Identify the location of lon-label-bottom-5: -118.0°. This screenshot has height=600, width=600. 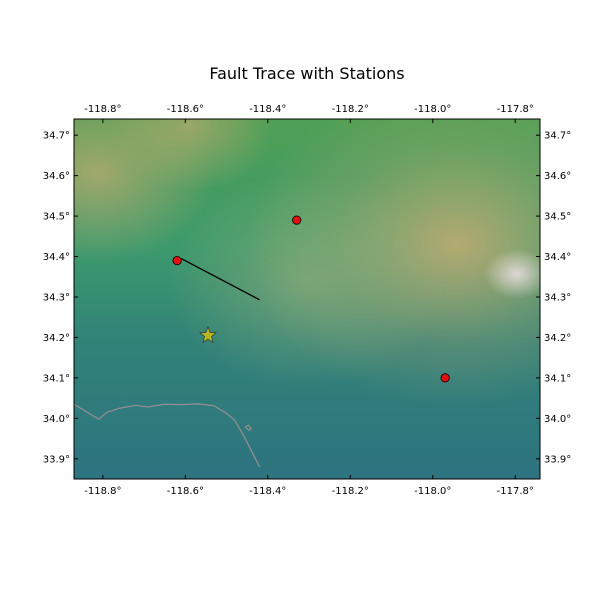
(432, 491).